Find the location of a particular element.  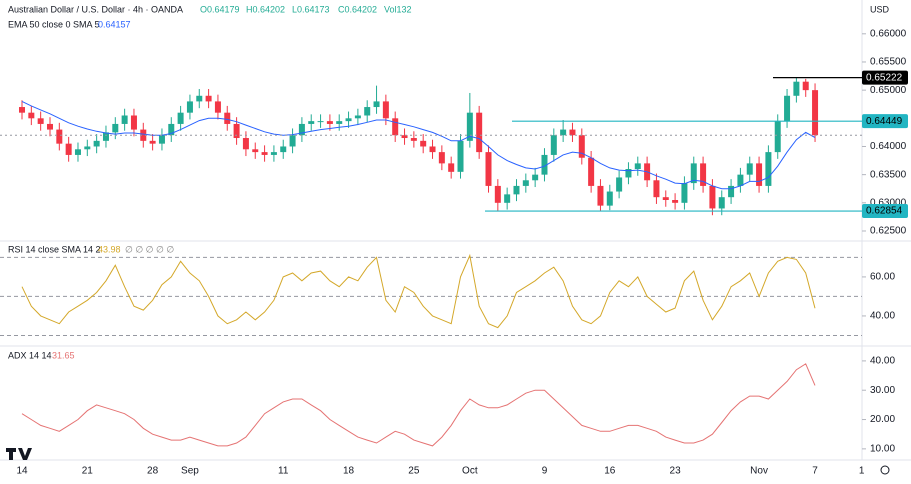

y-tick-label: 0.63500 is located at coordinates (888, 174).